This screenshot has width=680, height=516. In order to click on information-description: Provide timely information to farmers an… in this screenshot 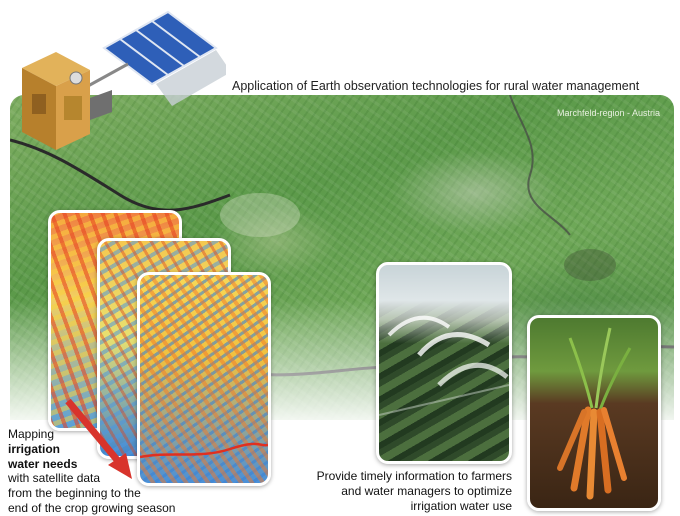, I will do `click(404, 491)`.